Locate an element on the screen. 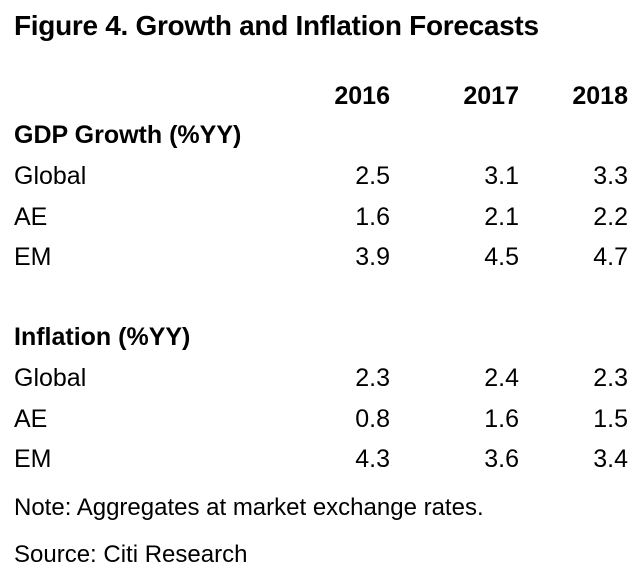  column-header: 2018 is located at coordinates (600, 96).